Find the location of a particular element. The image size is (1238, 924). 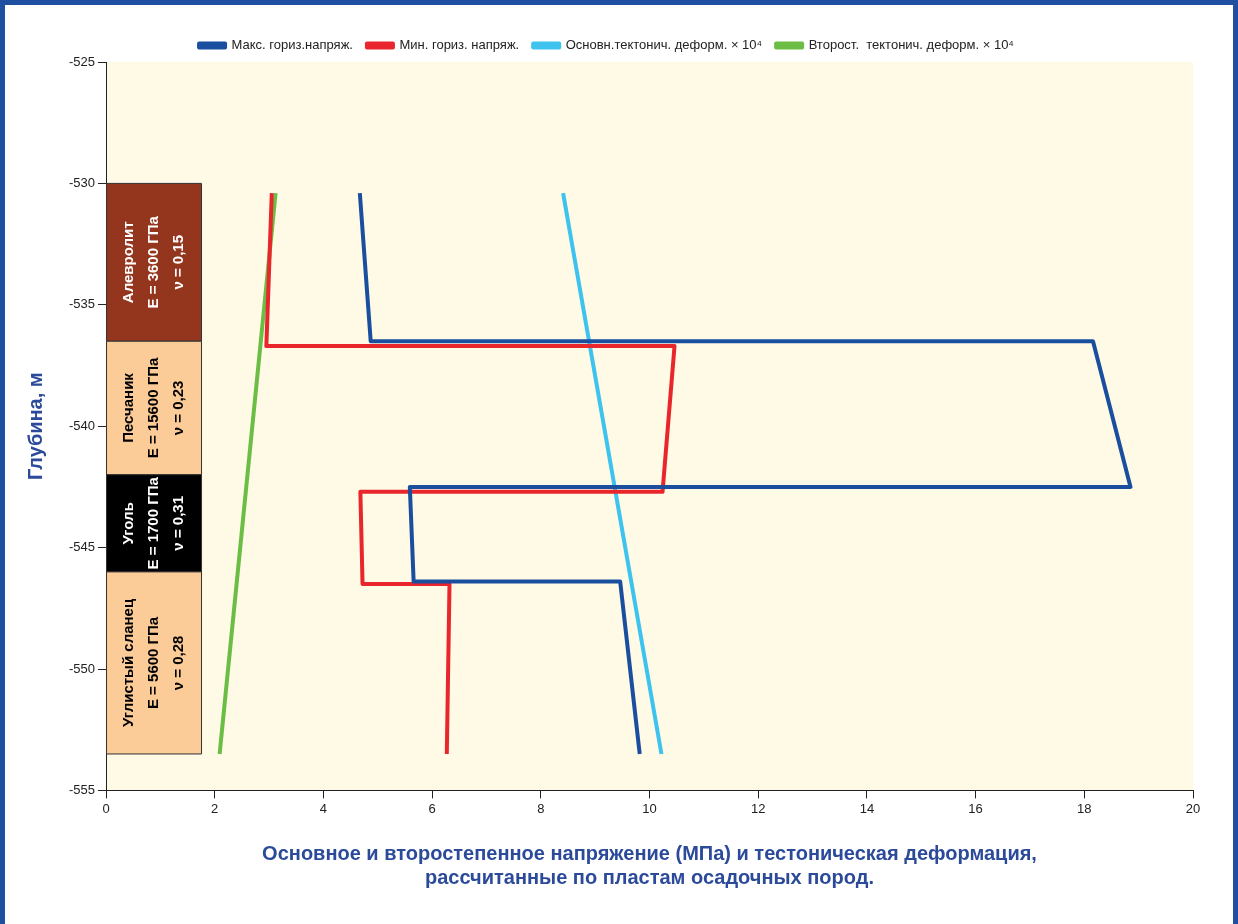

x-tick-label: 12 is located at coordinates (758, 808).